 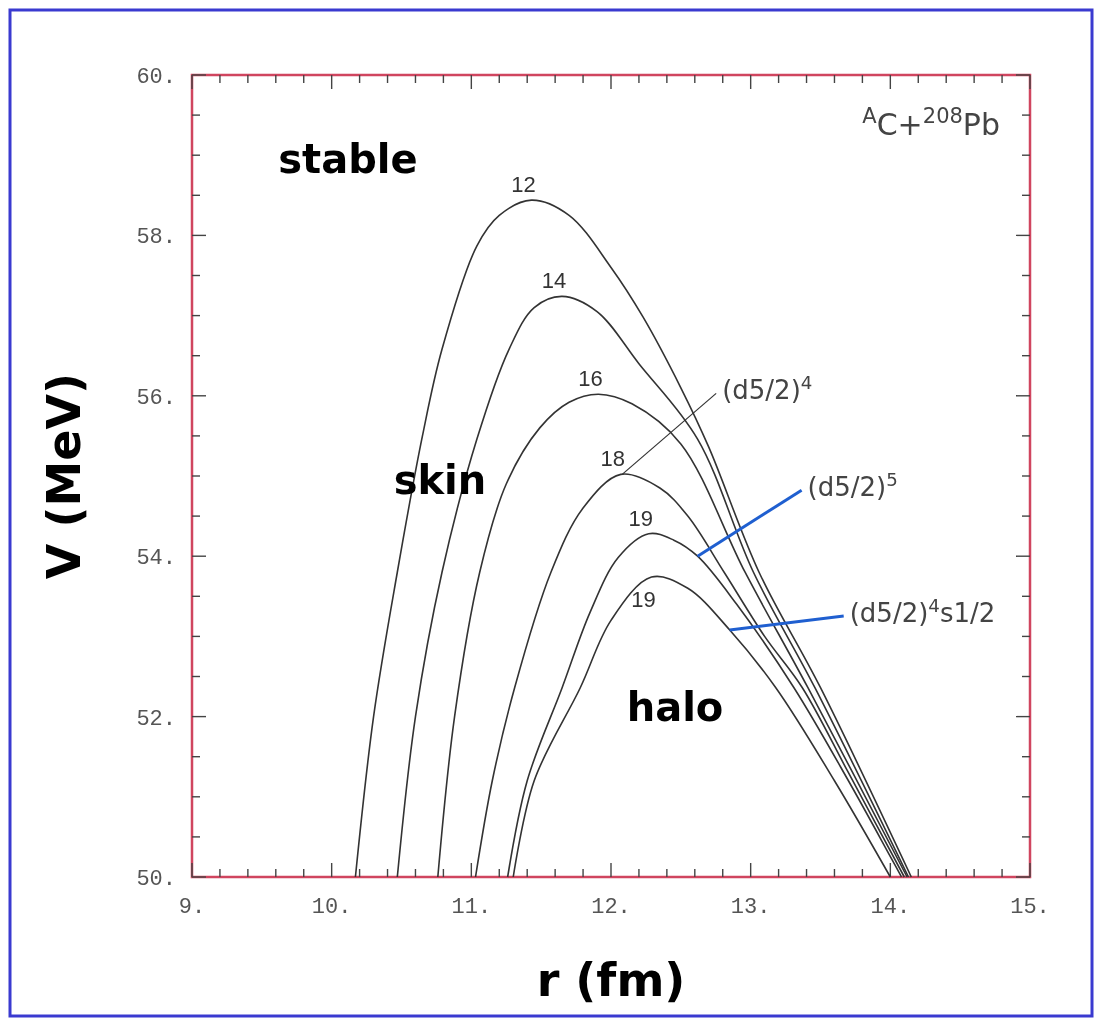 I want to click on y-tick-label: 58., so click(x=156, y=238).